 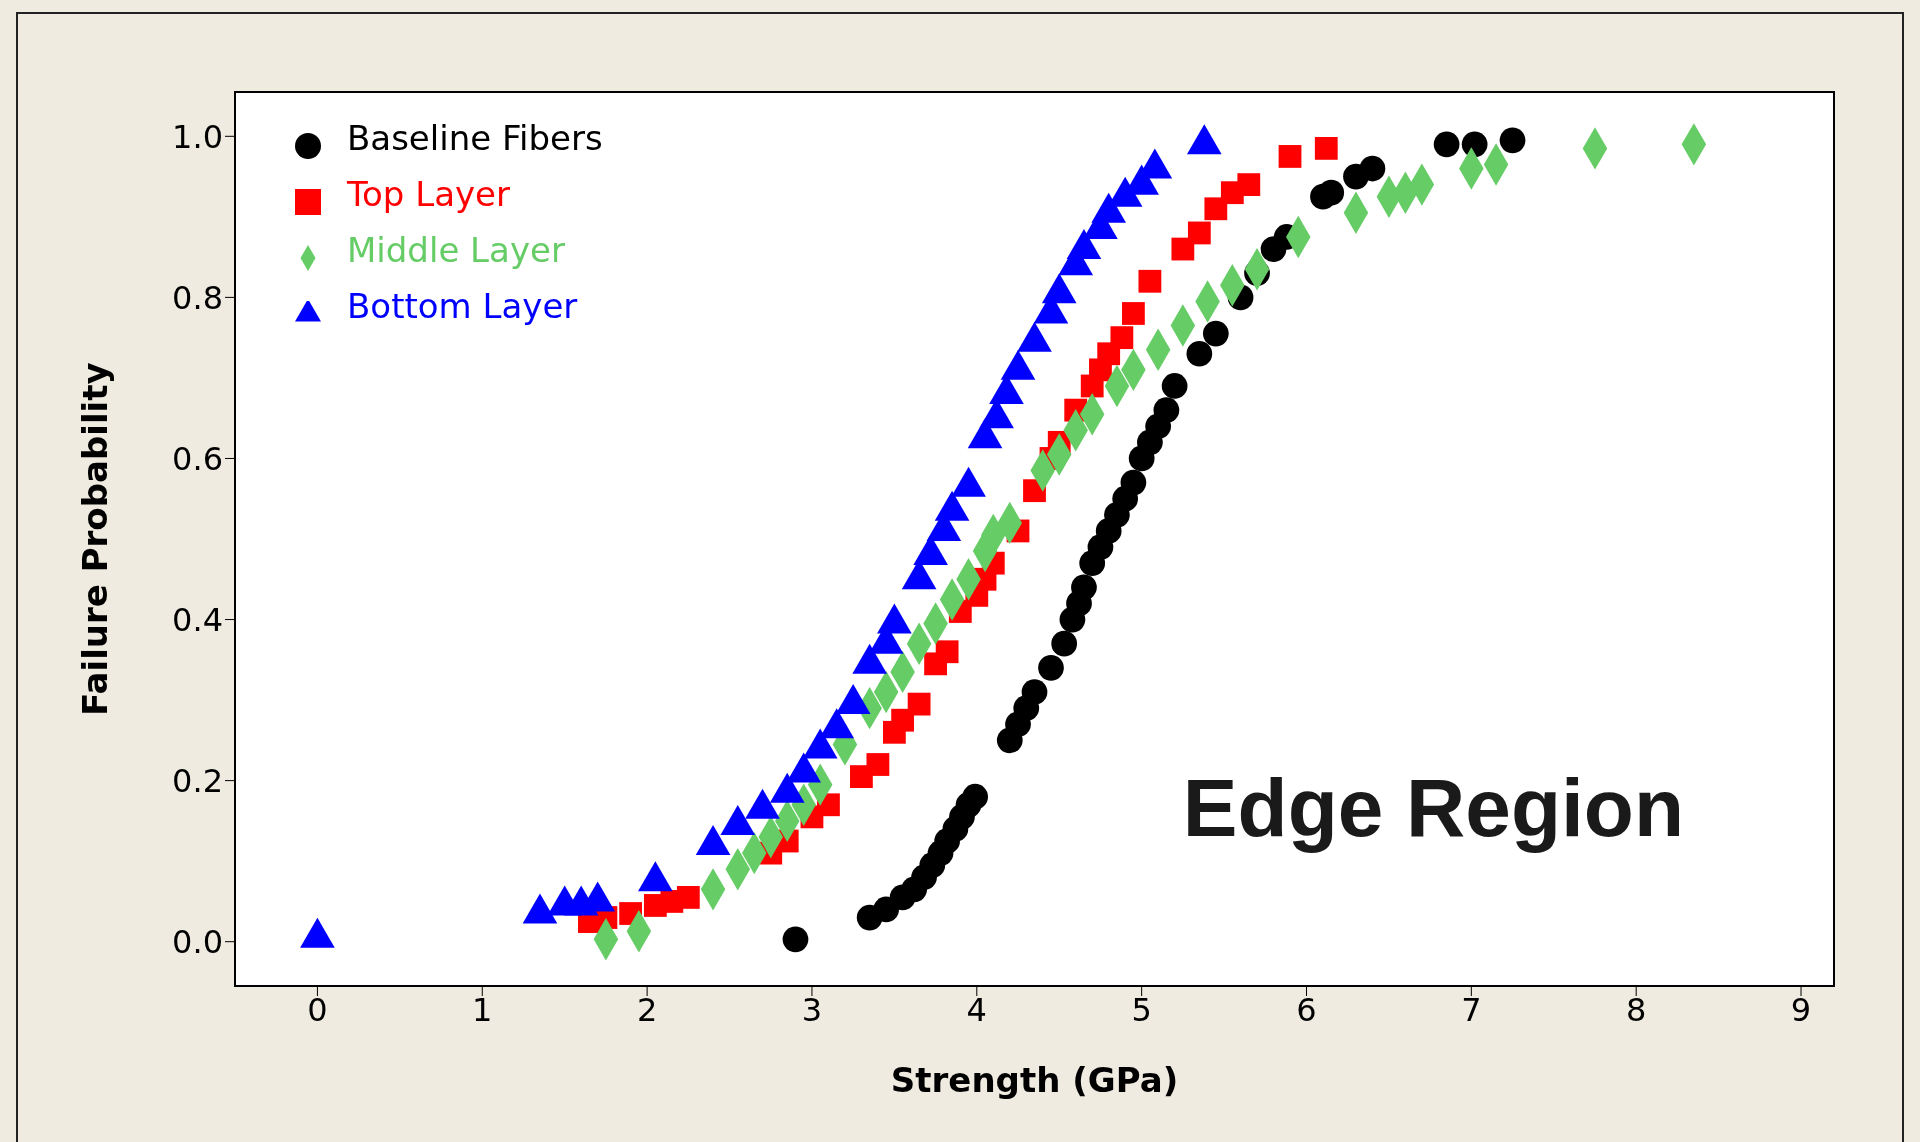 I want to click on y-tick-label: 0.0, so click(x=197, y=942).